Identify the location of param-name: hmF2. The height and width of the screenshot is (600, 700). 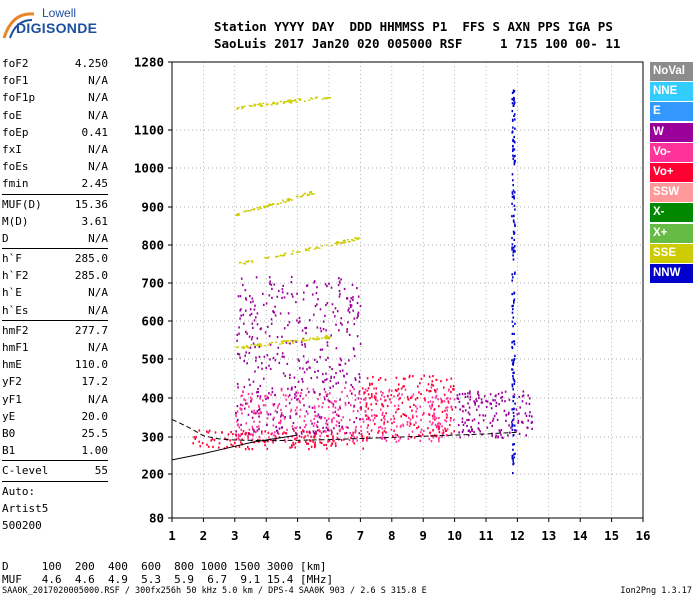
(15, 330).